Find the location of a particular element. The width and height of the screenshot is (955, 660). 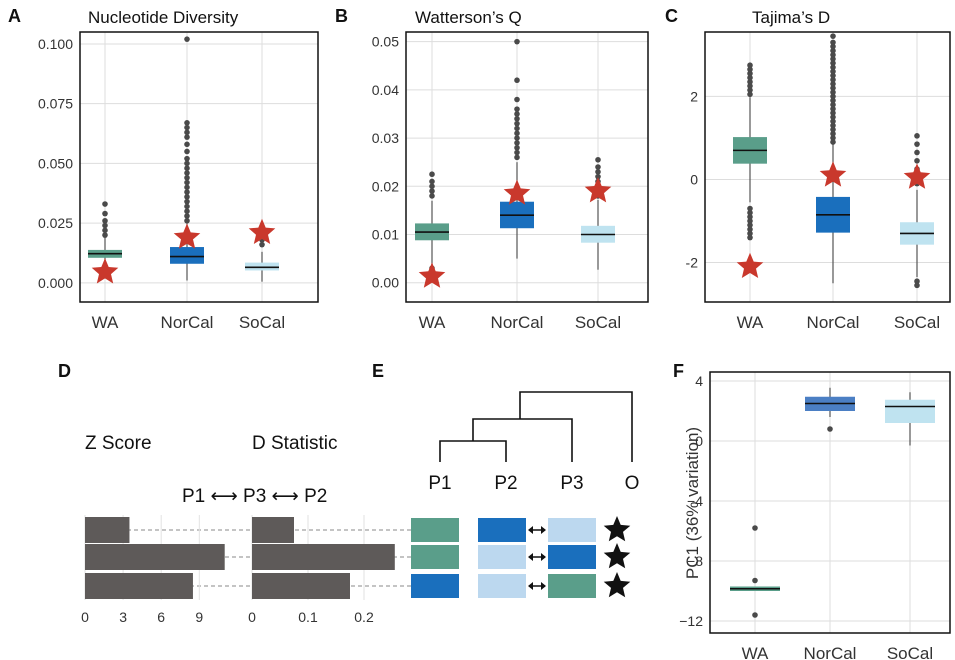

box is located at coordinates (187, 255).